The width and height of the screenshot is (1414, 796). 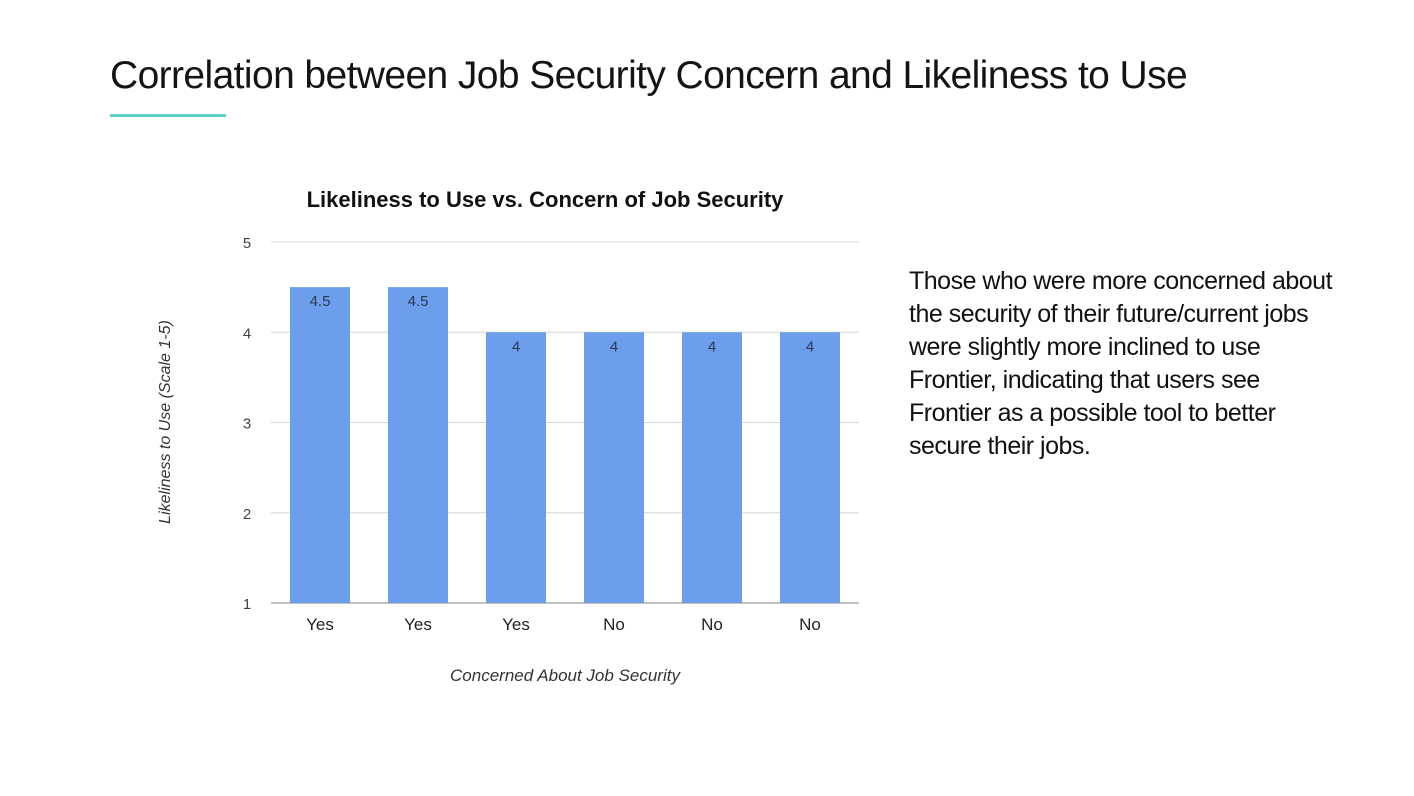 What do you see at coordinates (168, 115) in the screenshot?
I see `title-underline` at bounding box center [168, 115].